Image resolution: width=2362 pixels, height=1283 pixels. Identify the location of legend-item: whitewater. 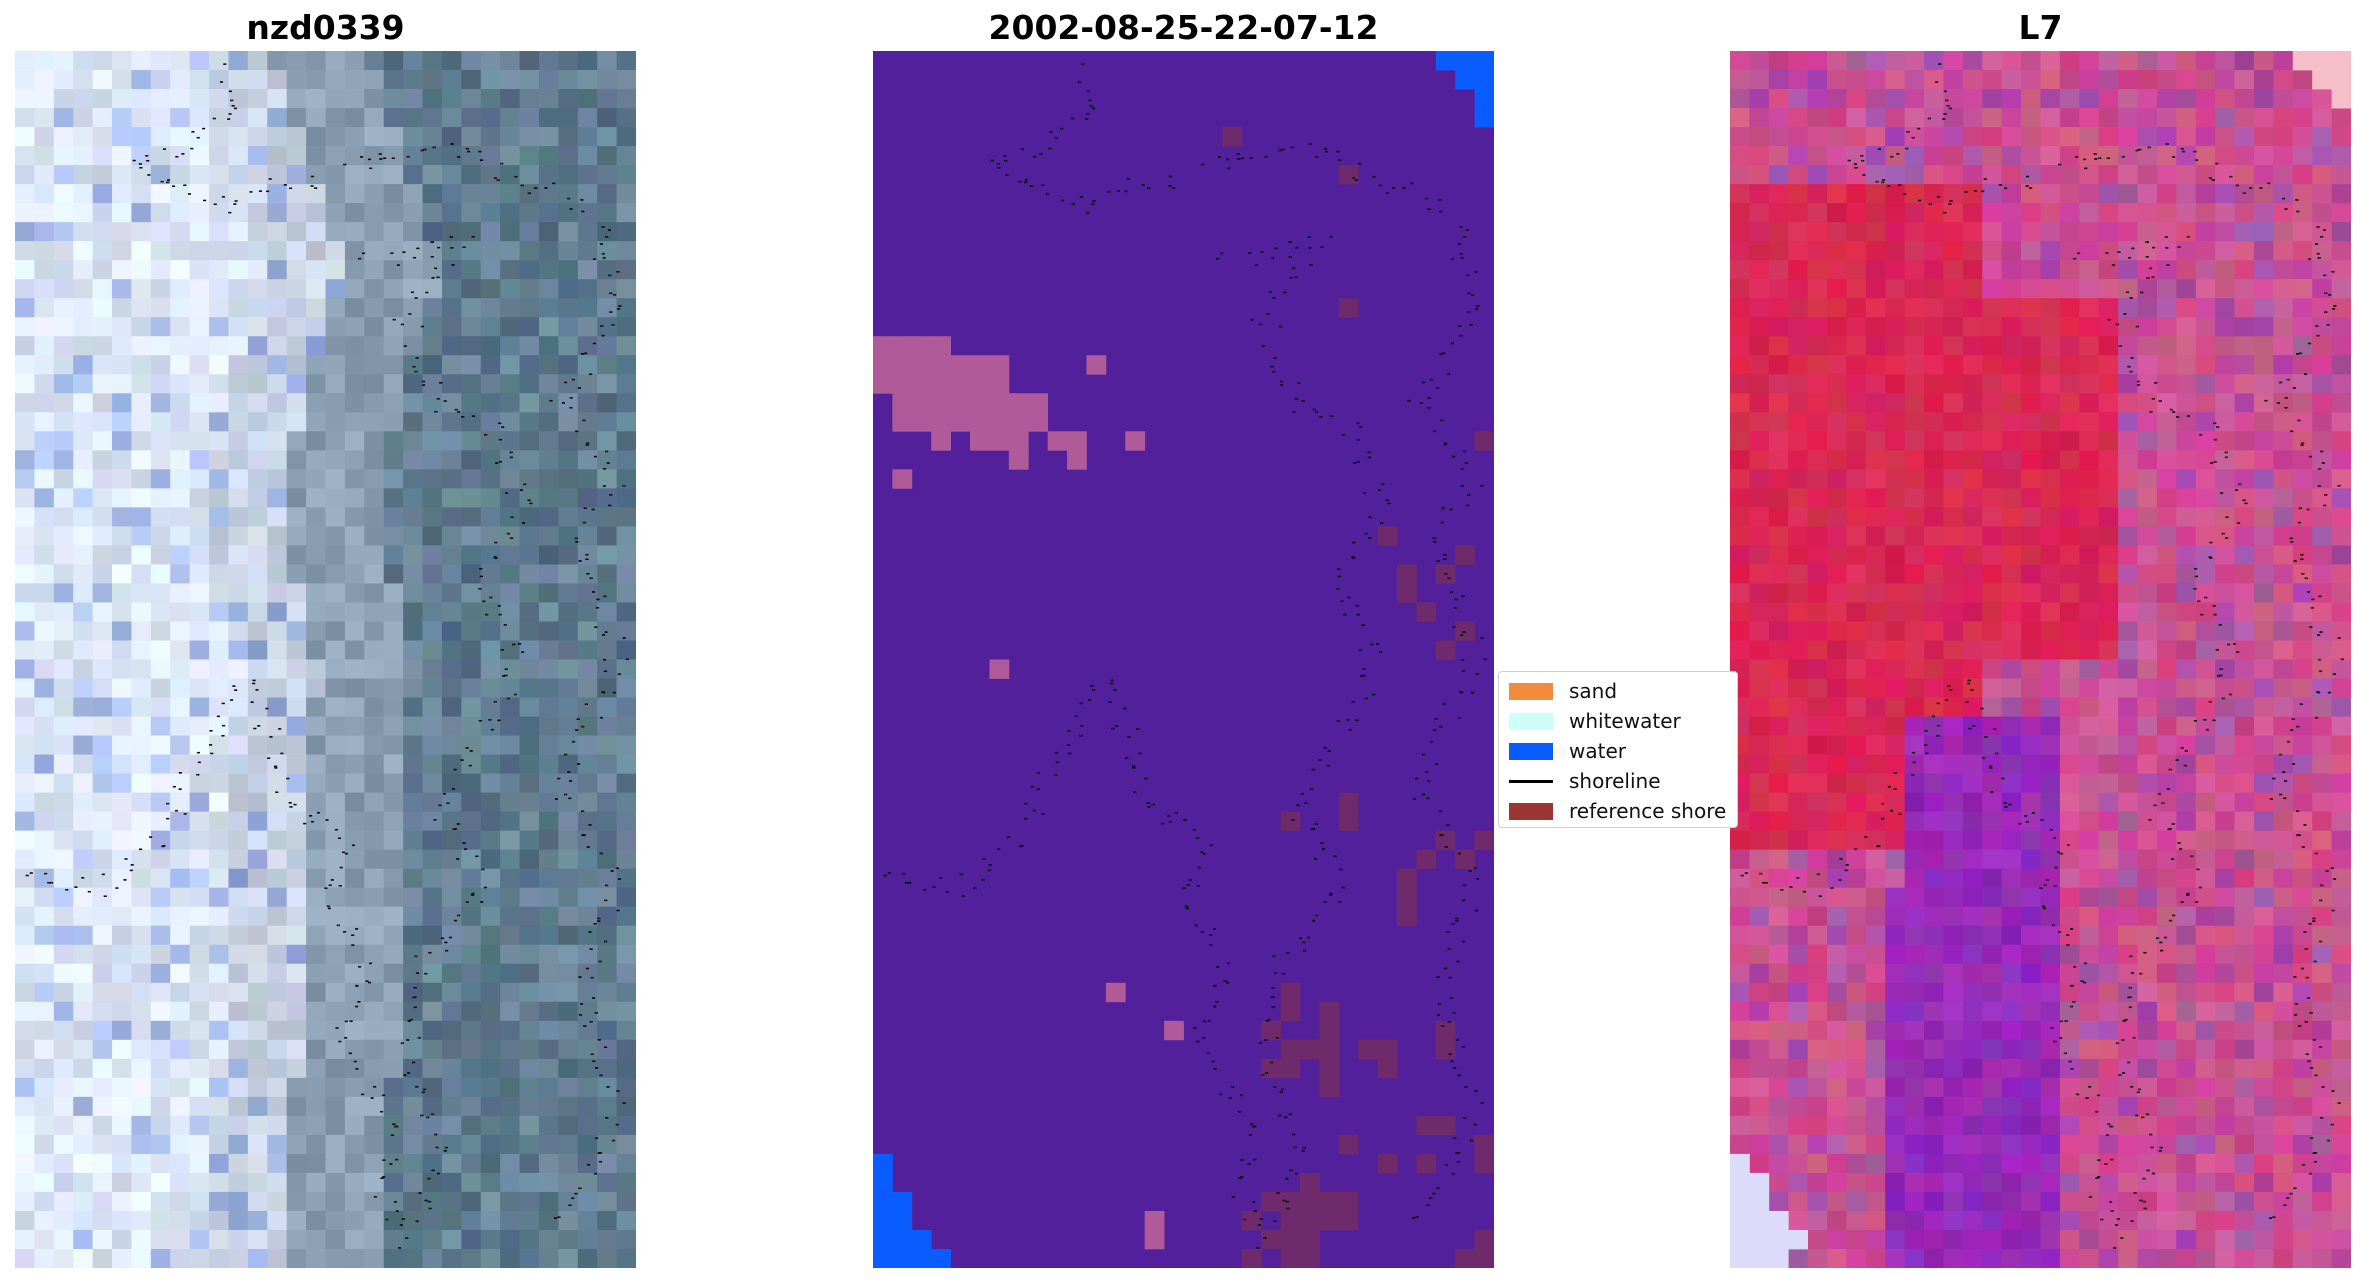
(1623, 721).